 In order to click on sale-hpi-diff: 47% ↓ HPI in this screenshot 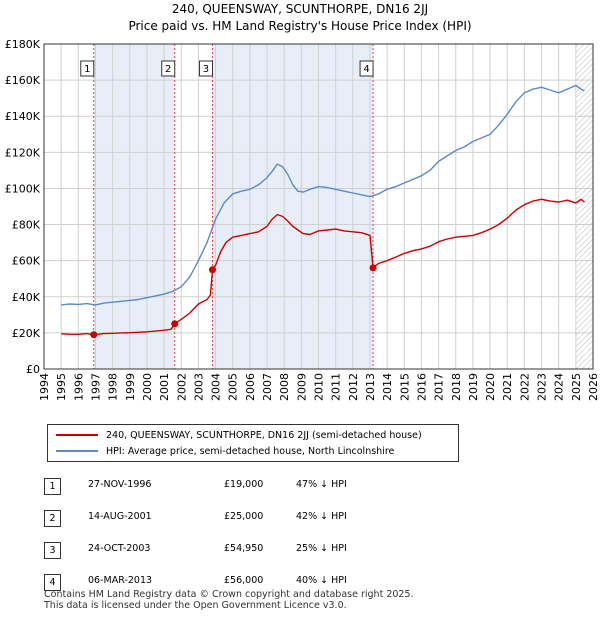, I will do `click(321, 484)`.